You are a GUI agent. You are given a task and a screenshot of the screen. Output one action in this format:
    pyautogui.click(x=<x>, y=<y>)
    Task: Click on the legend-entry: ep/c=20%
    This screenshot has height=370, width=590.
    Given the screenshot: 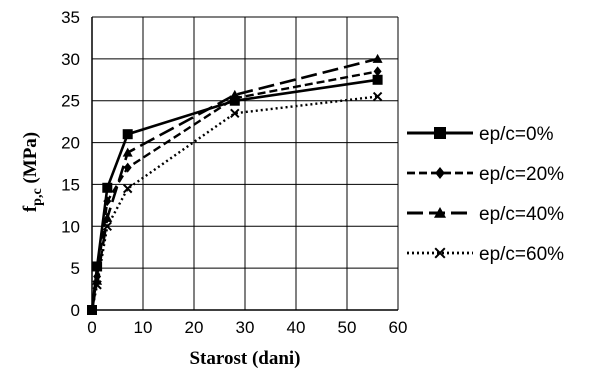 What is the action you would take?
    pyautogui.click(x=485, y=174)
    